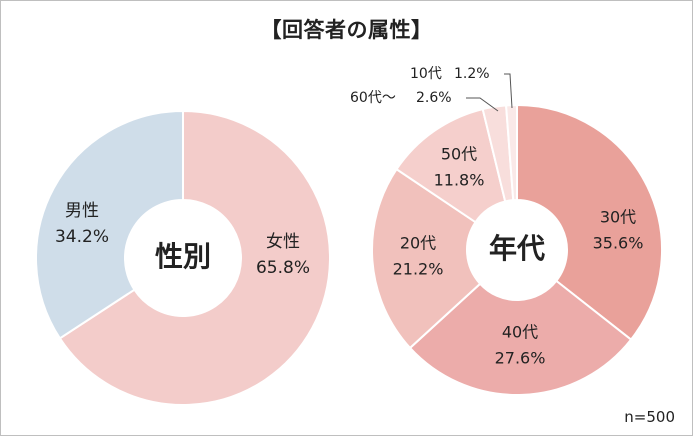 The image size is (693, 436). Describe the element at coordinates (283, 242) in the screenshot. I see `slice-label-name: 女性` at that location.